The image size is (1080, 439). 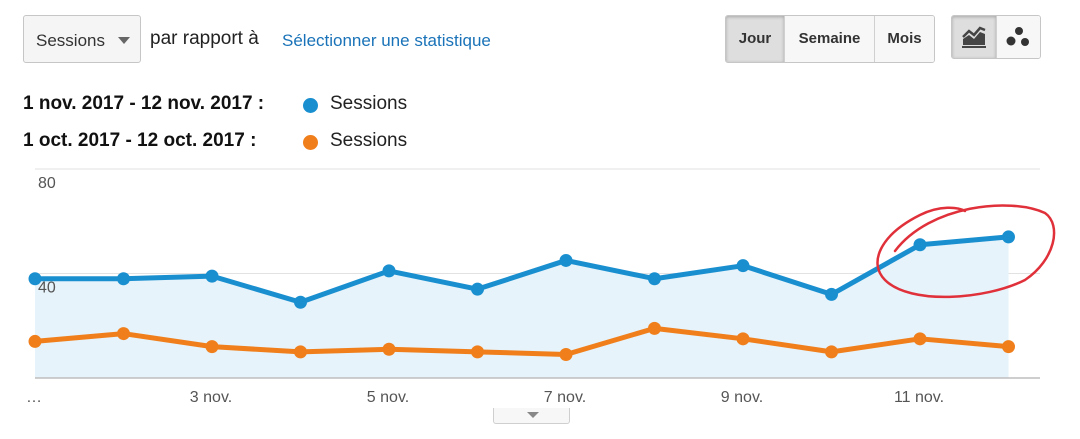 What do you see at coordinates (521, 341) in the screenshot?
I see `series-previous-line` at bounding box center [521, 341].